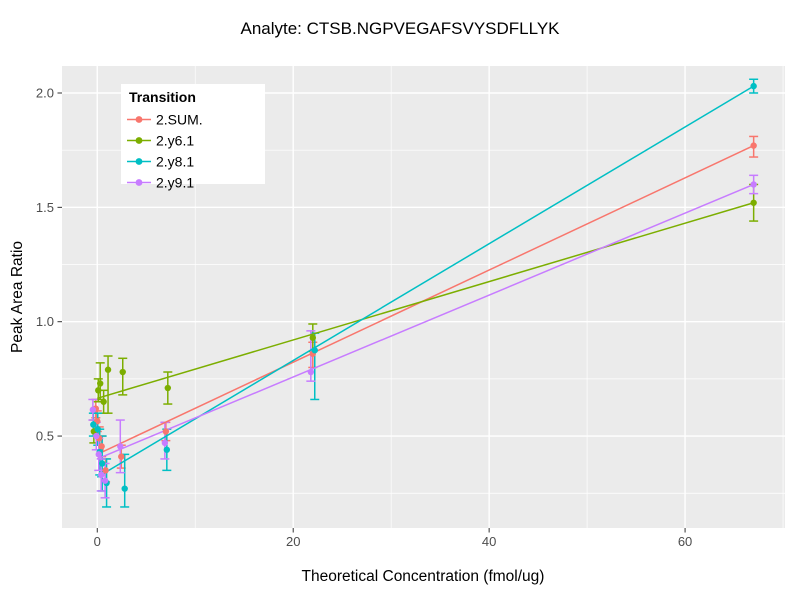 Image resolution: width=800 pixels, height=605 pixels. What do you see at coordinates (45, 436) in the screenshot?
I see `y-tick-label: 0.5` at bounding box center [45, 436].